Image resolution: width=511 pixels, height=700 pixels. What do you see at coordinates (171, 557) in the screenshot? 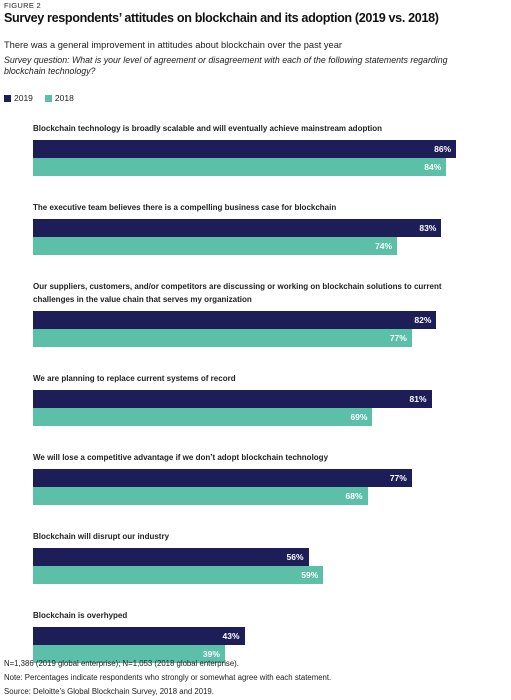
I see `bar: 56%` at bounding box center [171, 557].